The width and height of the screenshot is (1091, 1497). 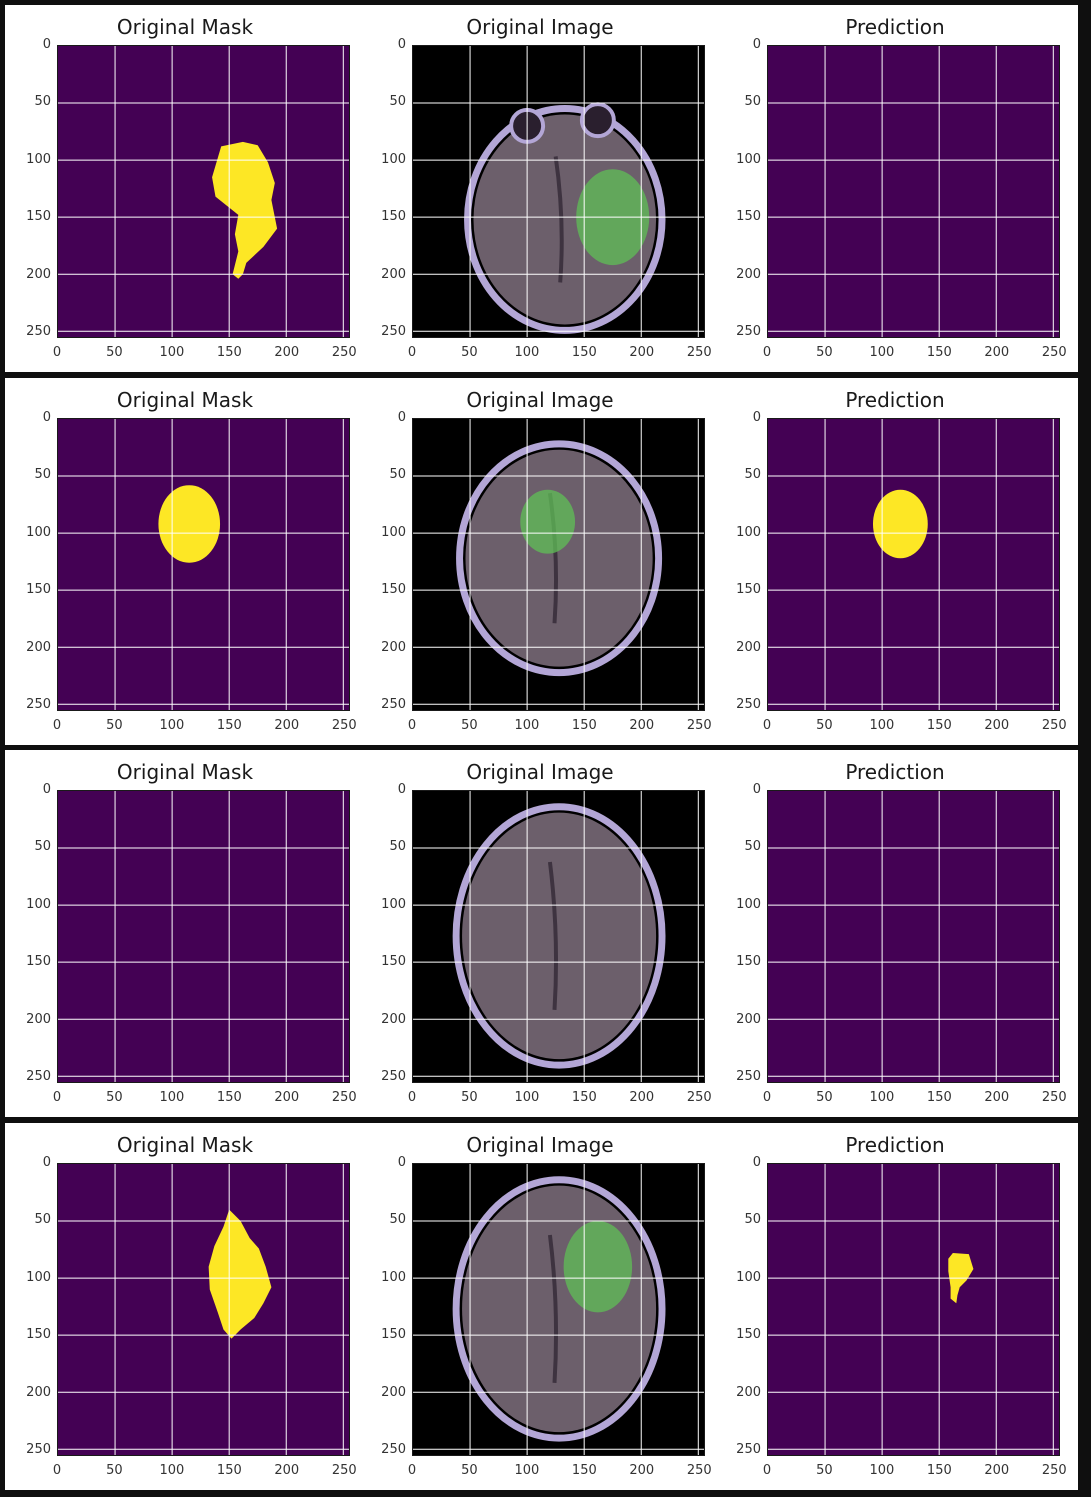 What do you see at coordinates (895, 772) in the screenshot?
I see `panel-title: Prediction` at bounding box center [895, 772].